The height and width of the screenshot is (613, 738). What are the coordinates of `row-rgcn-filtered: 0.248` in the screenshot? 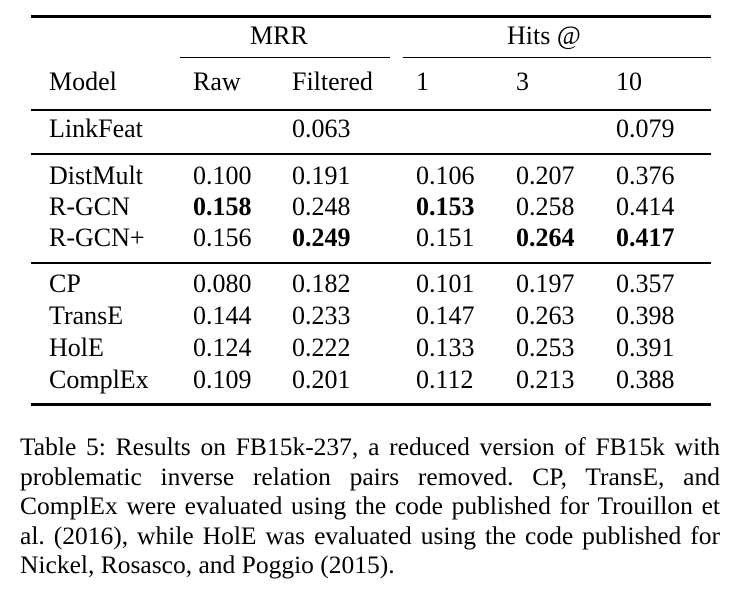 It's located at (321, 206).